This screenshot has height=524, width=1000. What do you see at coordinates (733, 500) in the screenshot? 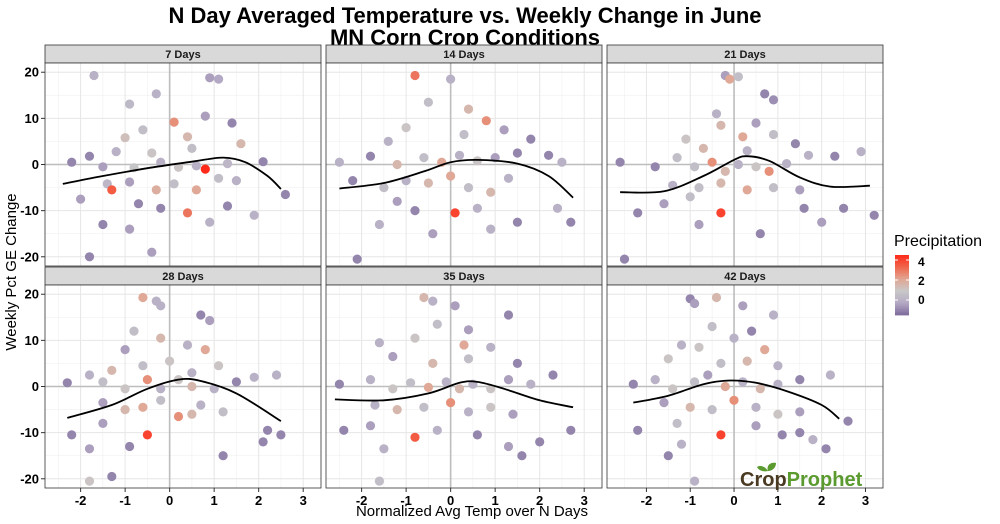
I see `x-tick-label: 0` at bounding box center [733, 500].